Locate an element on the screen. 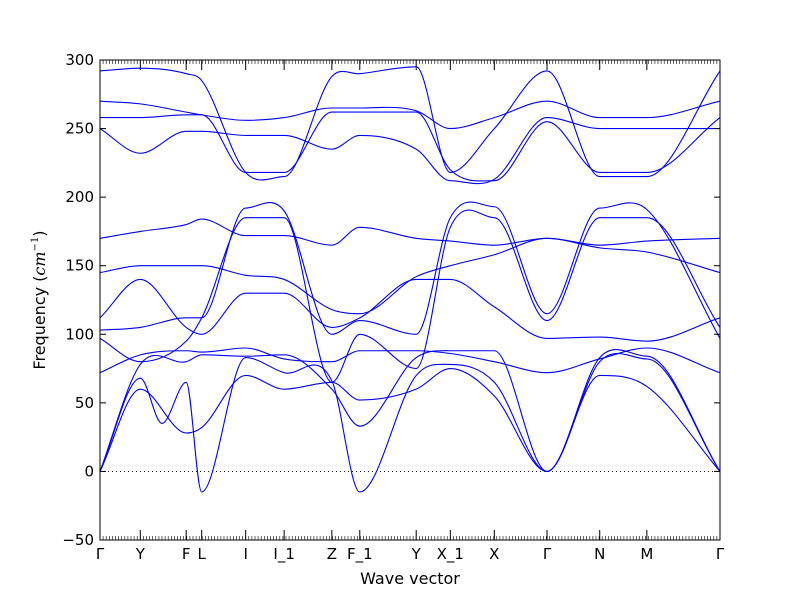 This screenshot has height=600, width=800. y-tick-label: 0 is located at coordinates (89, 471).